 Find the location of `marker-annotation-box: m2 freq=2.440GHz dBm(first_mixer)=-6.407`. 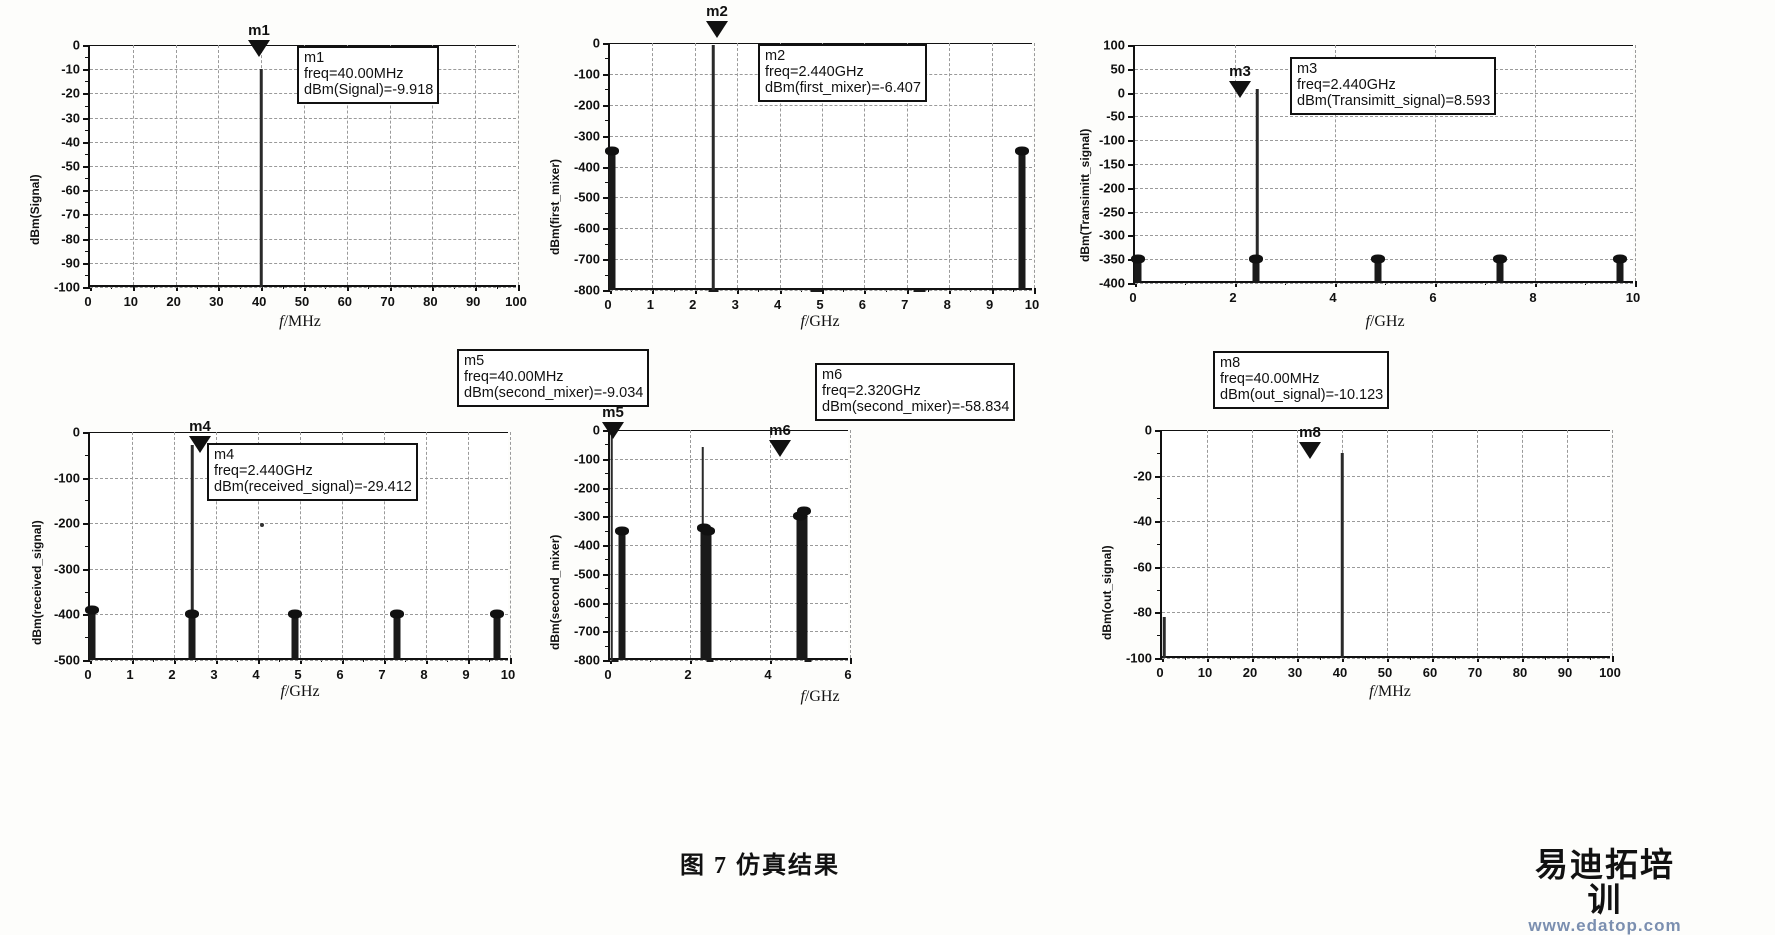

marker-annotation-box: m2 freq=2.440GHz dBm(first_mixer)=-6.407 is located at coordinates (842, 73).